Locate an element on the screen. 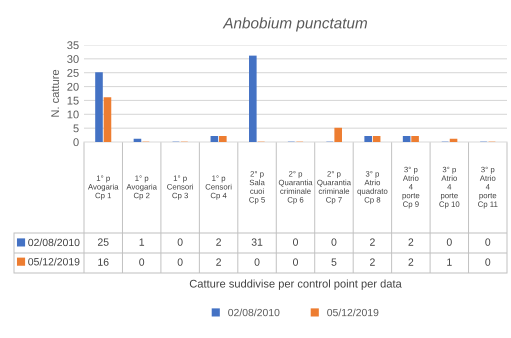 This screenshot has height=338, width=511. data-label: 25 is located at coordinates (103, 242).